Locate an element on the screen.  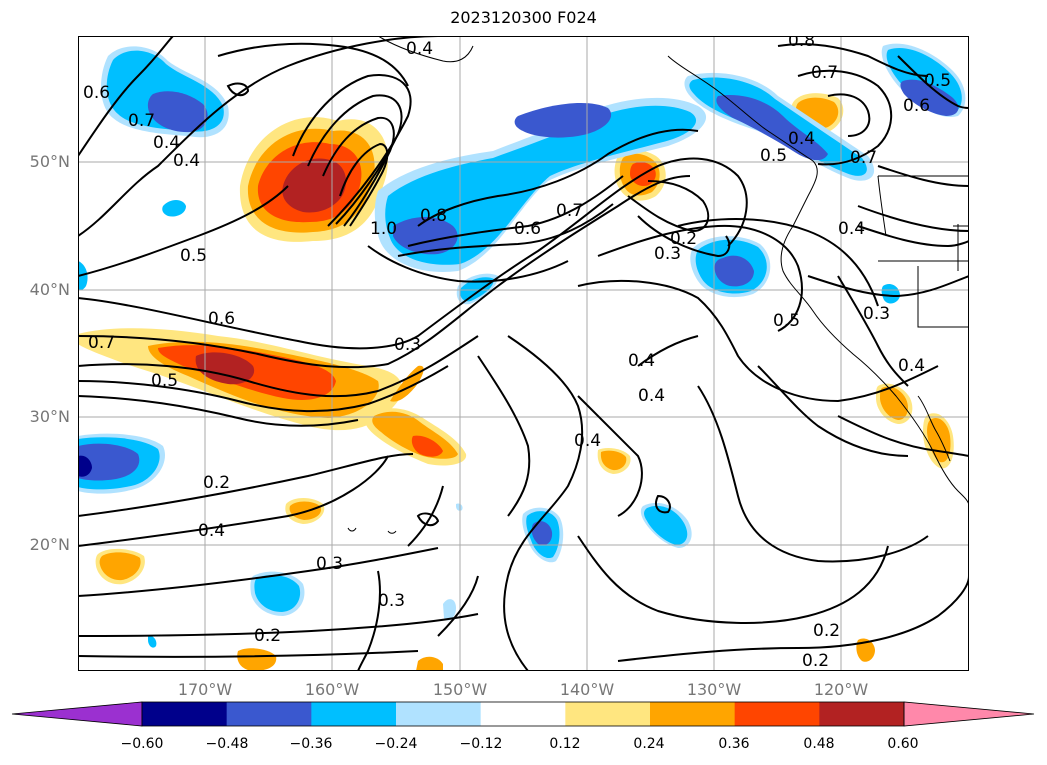
colorbar-tick: 0.36 is located at coordinates (734, 744).